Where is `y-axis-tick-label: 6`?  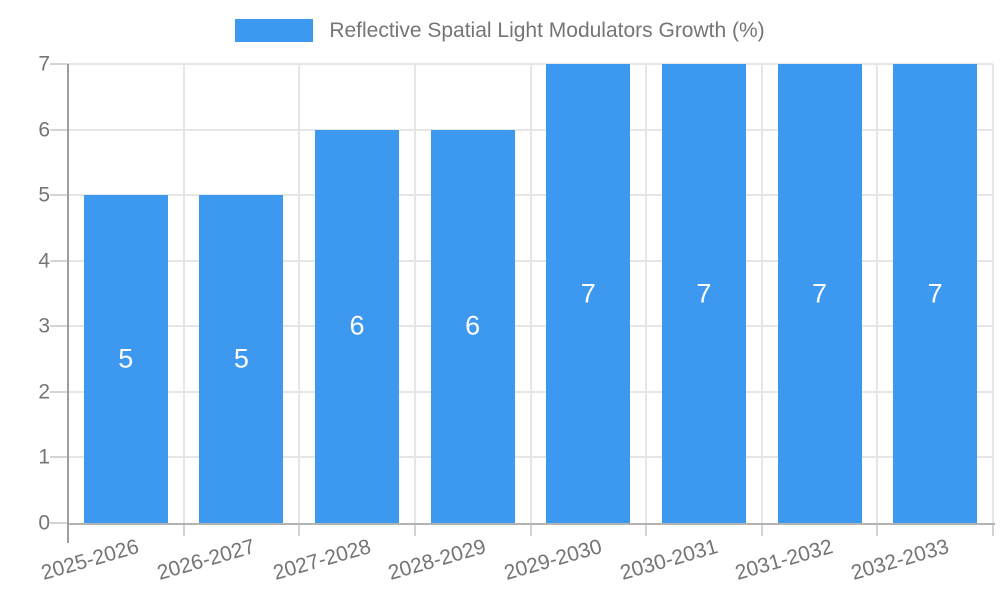 y-axis-tick-label: 6 is located at coordinates (44, 130).